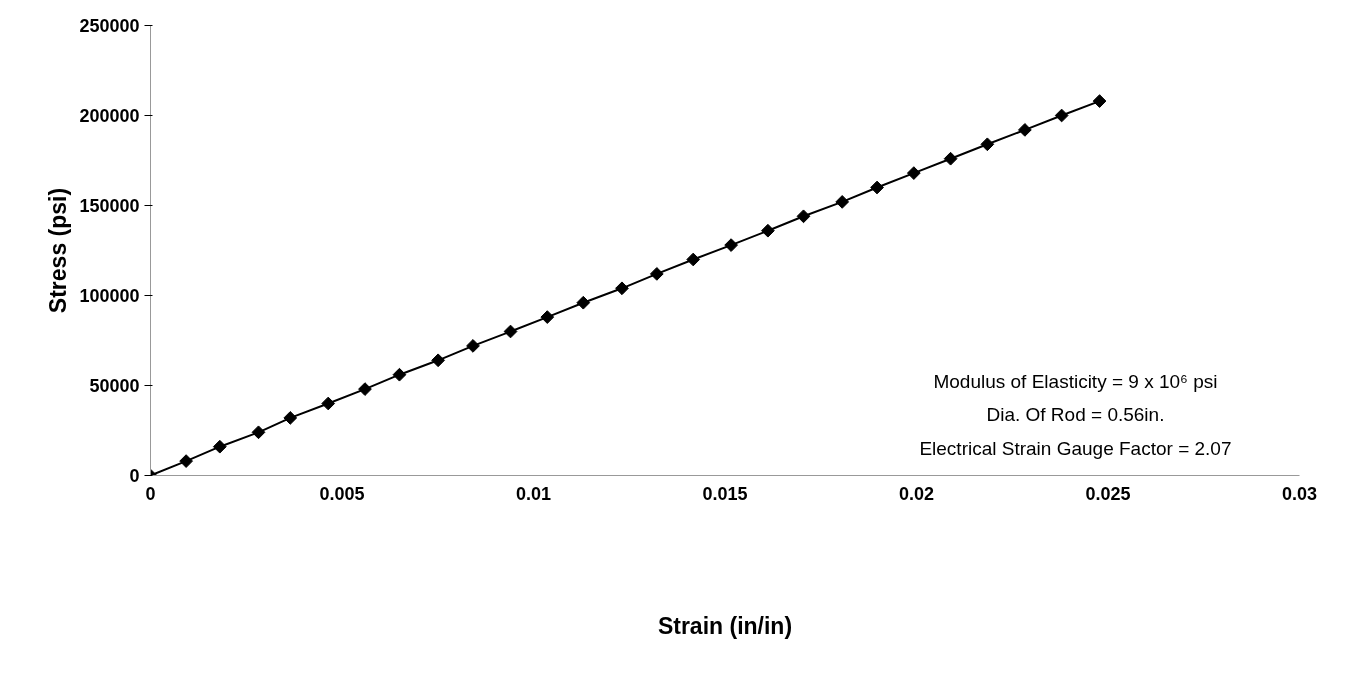 This screenshot has width=1359, height=675. Describe the element at coordinates (134, 476) in the screenshot. I see `y-tick-label: 0` at that location.